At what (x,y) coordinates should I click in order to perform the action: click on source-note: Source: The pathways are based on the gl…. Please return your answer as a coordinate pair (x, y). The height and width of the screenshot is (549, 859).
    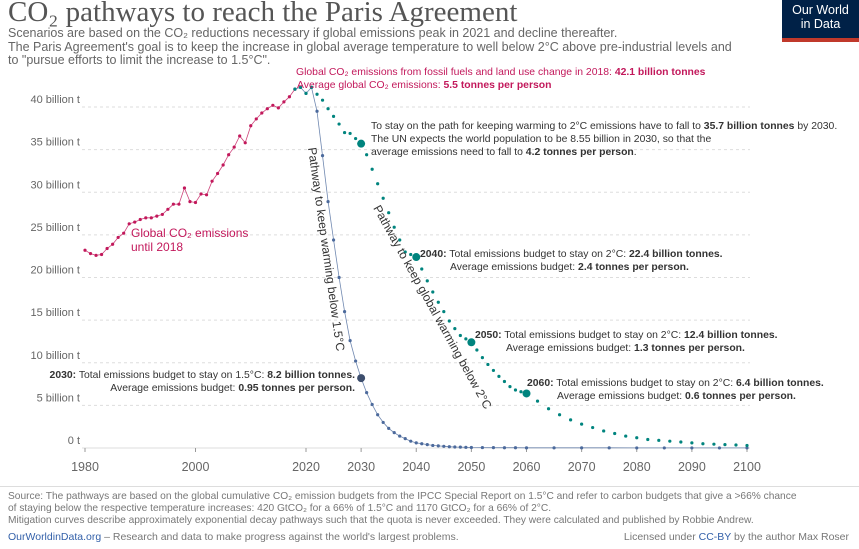
    Looking at the image, I should click on (430, 508).